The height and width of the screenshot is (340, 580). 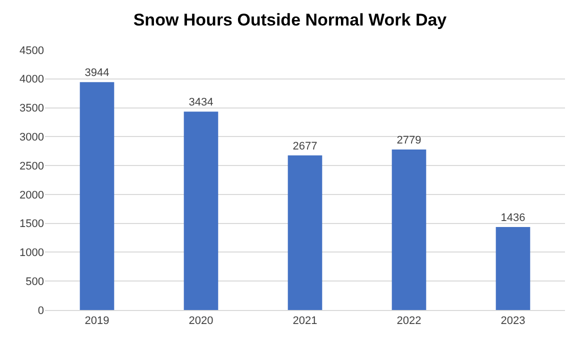 What do you see at coordinates (32, 108) in the screenshot?
I see `y-tick-label: 3500` at bounding box center [32, 108].